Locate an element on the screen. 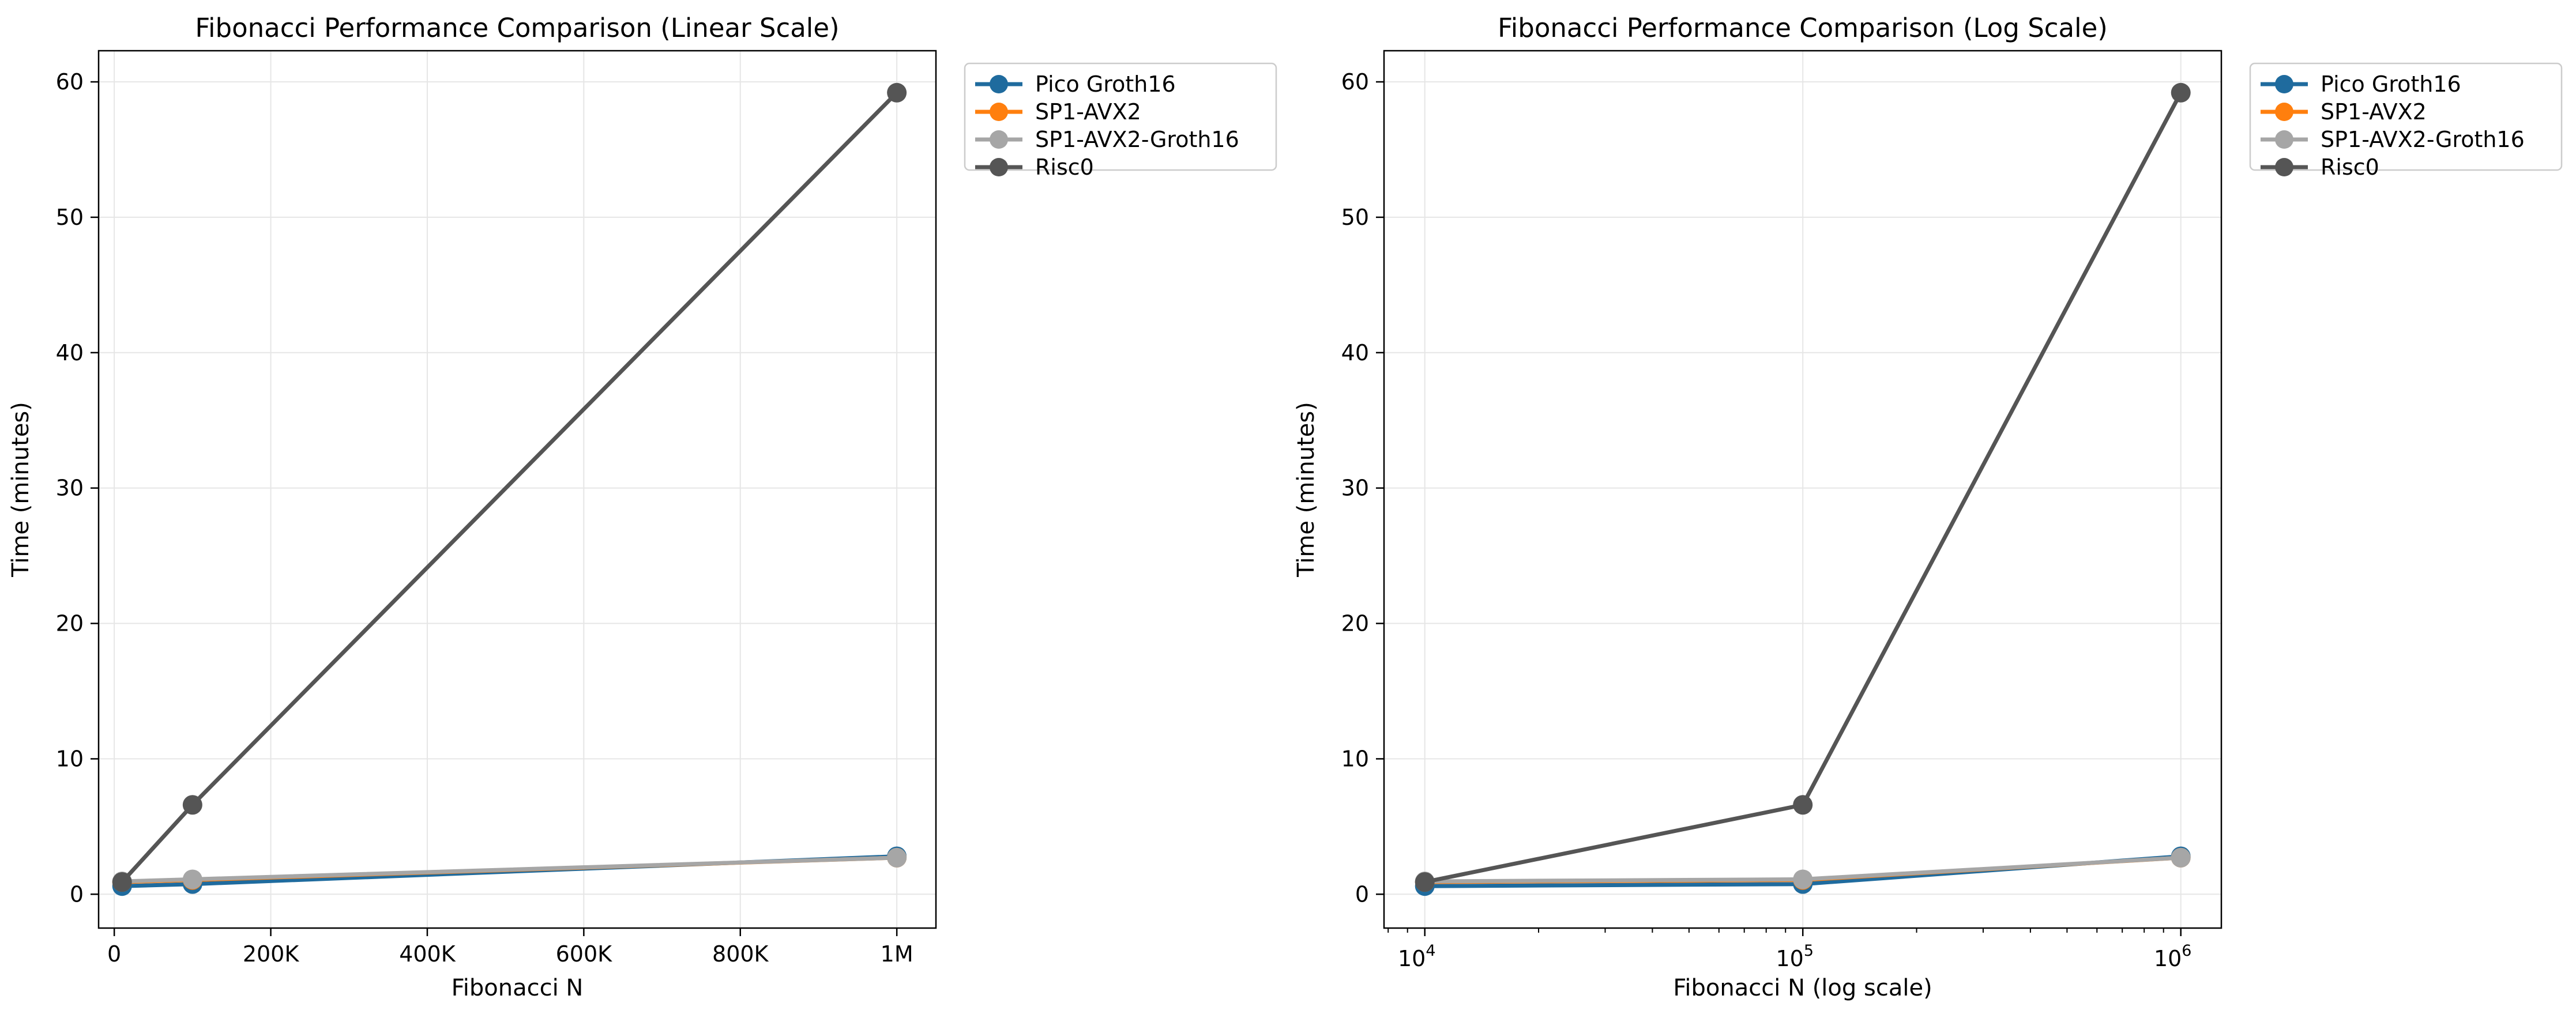 This screenshot has height=1018, width=2576. x-axis-label: Fibonacci N (log scale) is located at coordinates (1802, 988).